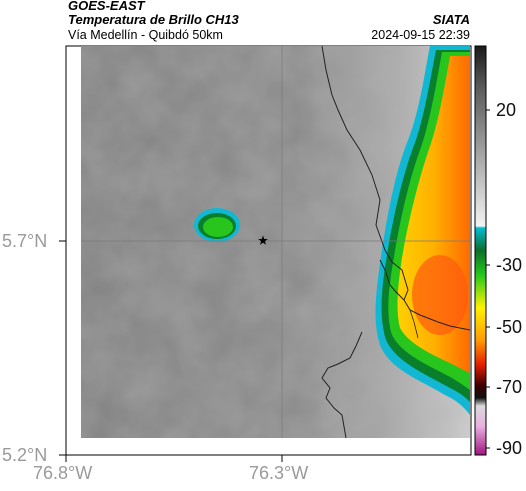  I want to click on cell-core, so click(218, 227).